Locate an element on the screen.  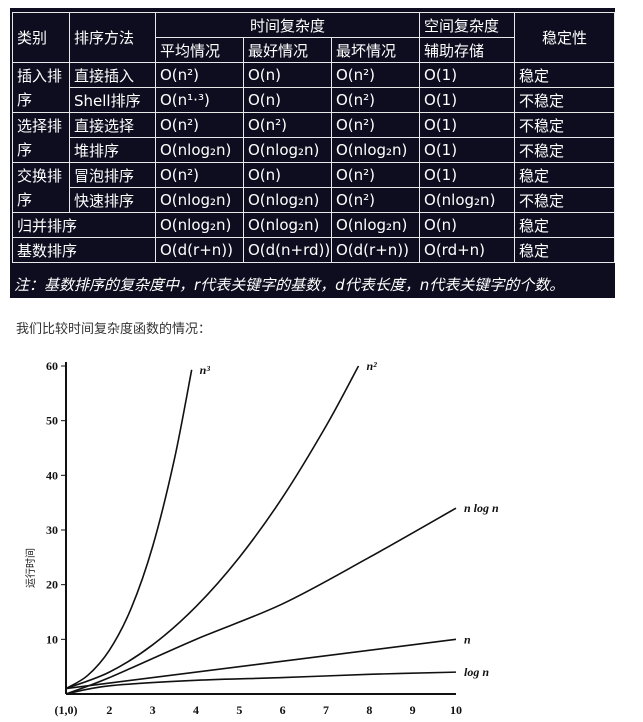
avg-cell: O(n¹·³) is located at coordinates (199, 100).